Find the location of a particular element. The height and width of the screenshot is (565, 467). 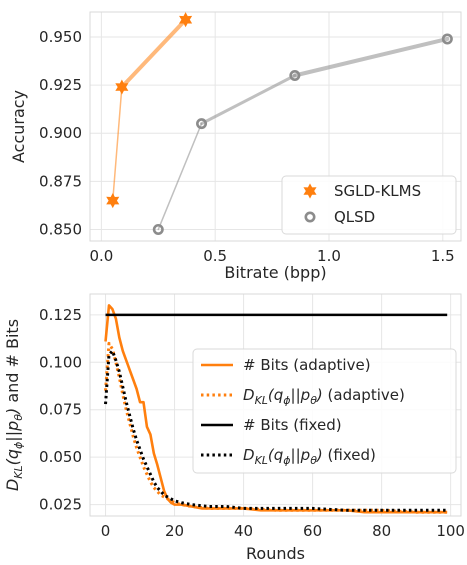

legend-suffix: (fixed) is located at coordinates (349, 455).